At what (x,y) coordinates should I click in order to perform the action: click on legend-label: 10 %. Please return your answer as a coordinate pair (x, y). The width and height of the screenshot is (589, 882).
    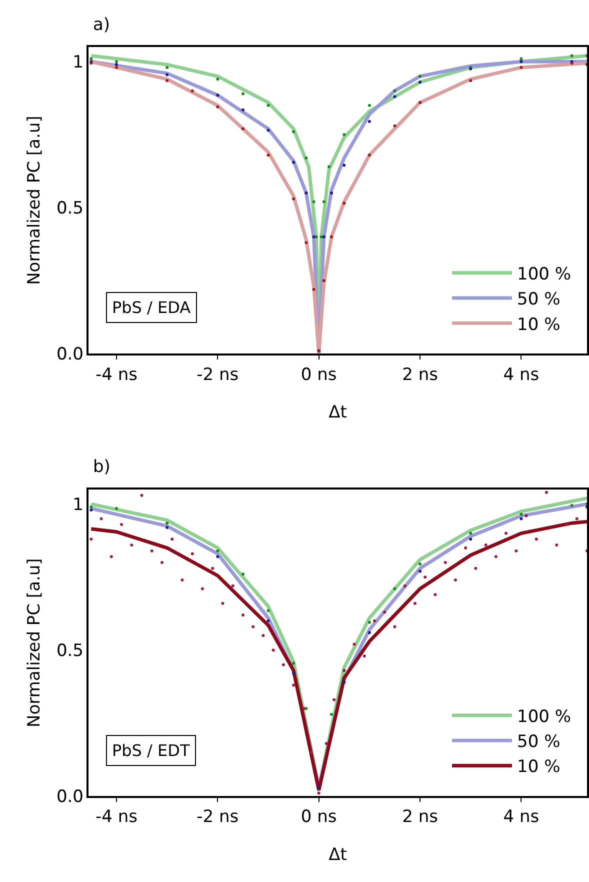
    Looking at the image, I should click on (538, 767).